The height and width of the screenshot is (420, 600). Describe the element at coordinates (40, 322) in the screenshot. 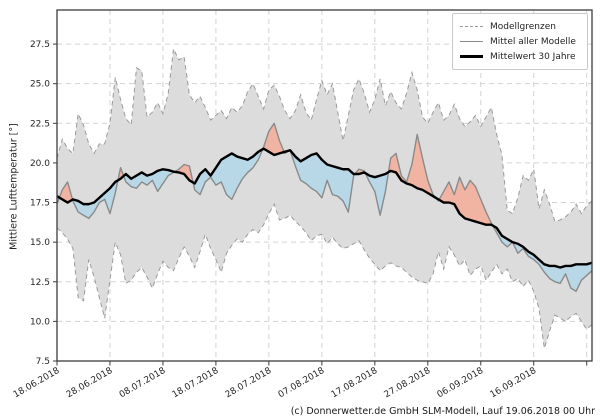

I see `y-tick-label: 10.0` at that location.